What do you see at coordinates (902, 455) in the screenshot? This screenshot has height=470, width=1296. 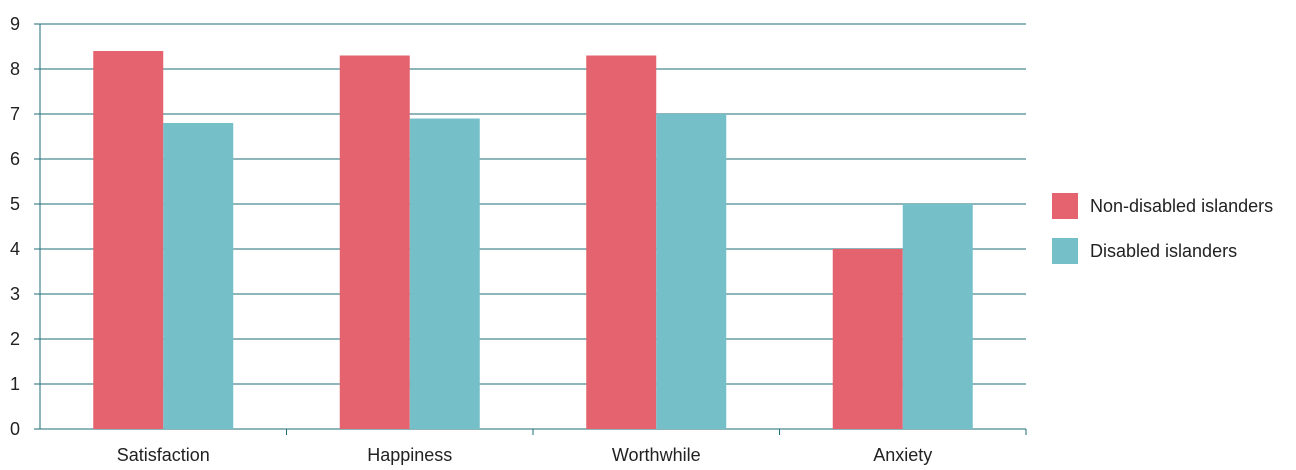 I see `x-tick-label-anxiety: Anxiety` at bounding box center [902, 455].